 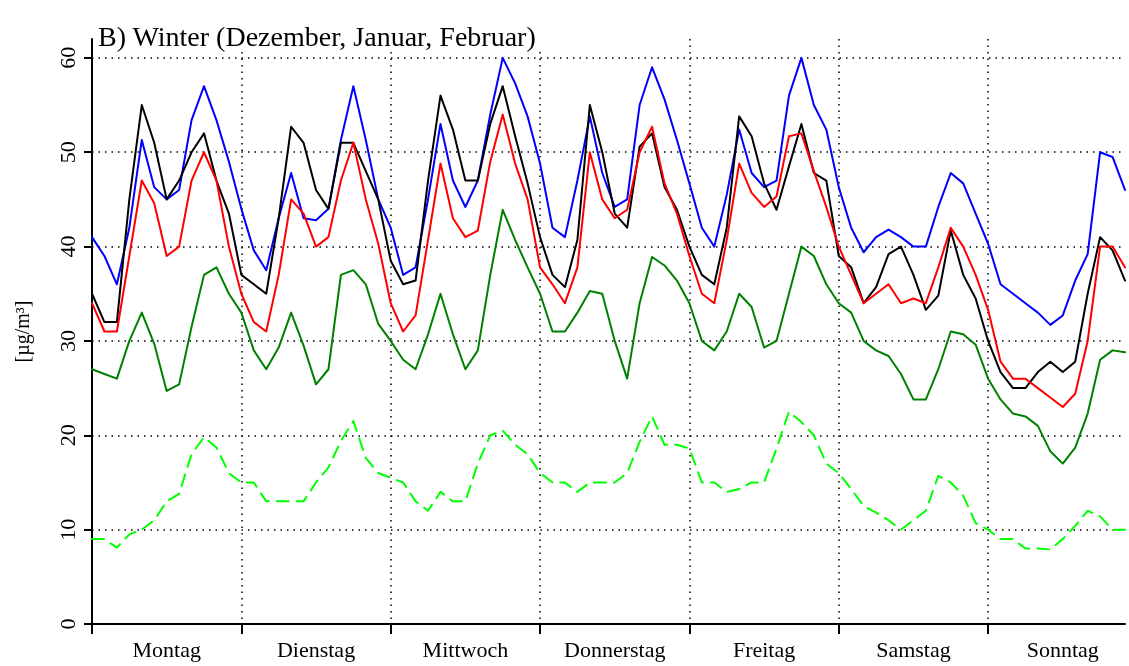 What do you see at coordinates (1062, 649) in the screenshot?
I see `x-tick-label: Sonntag` at bounding box center [1062, 649].